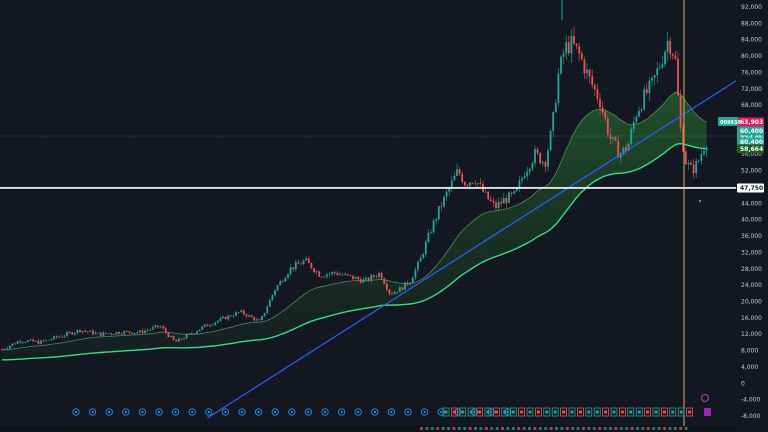  I want to click on y-tick-label: 56,000, so click(751, 154).